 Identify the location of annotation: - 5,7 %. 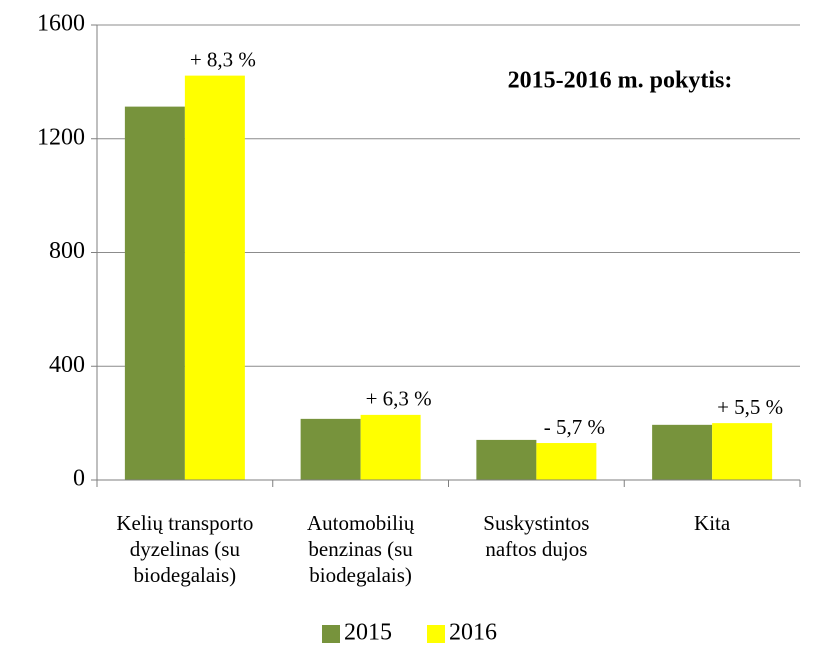
(574, 427).